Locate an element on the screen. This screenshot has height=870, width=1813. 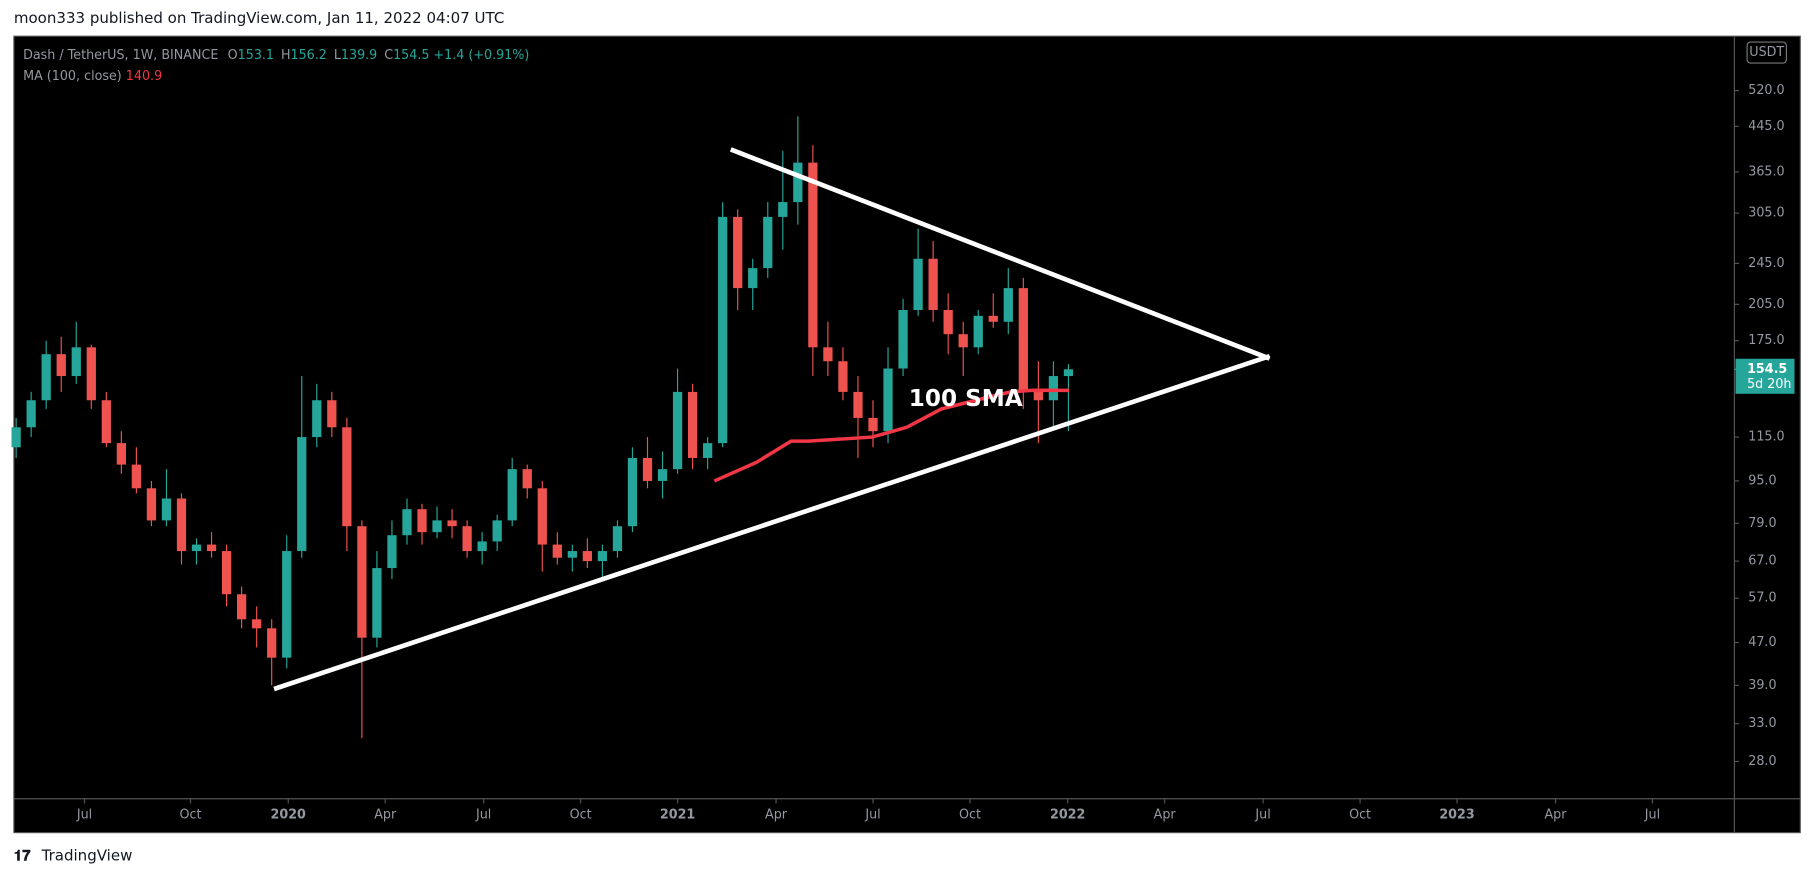
y-tick-label: 205.0 is located at coordinates (1766, 304).